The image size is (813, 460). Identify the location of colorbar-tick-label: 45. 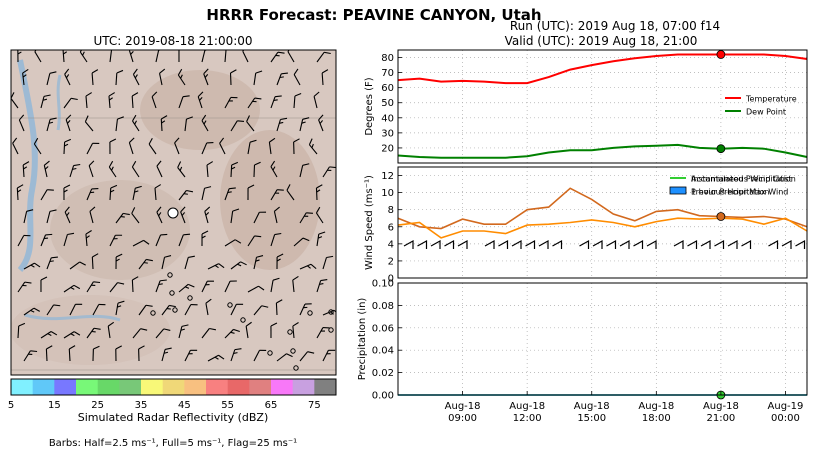
(184, 405).